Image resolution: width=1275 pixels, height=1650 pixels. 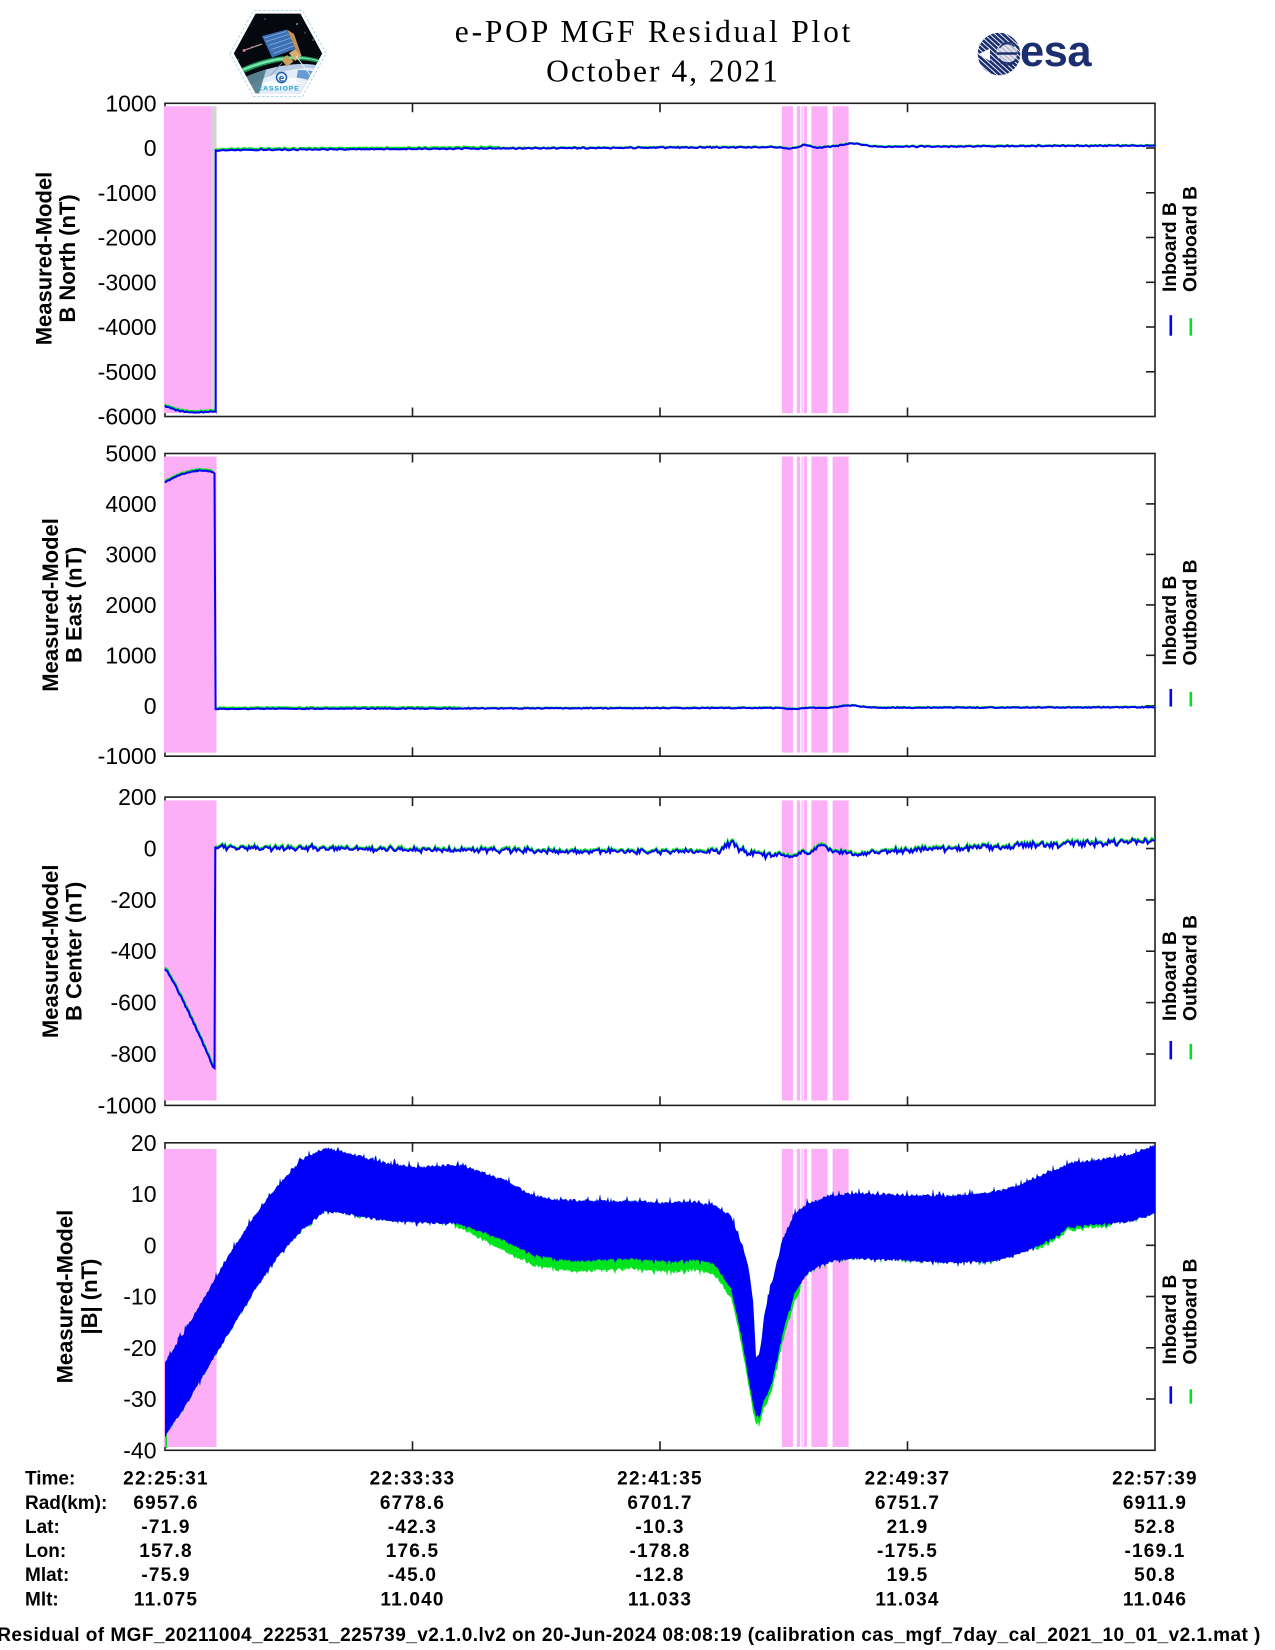 I want to click on svg-text: -178.8, so click(x=659, y=1551).